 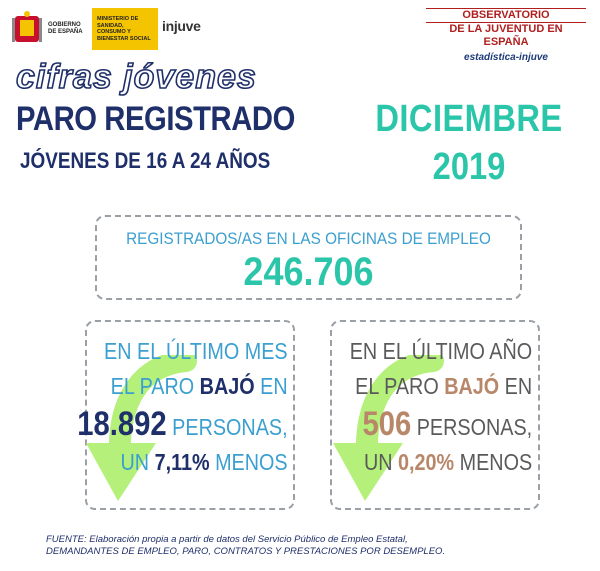 What do you see at coordinates (492, 462) in the screenshot?
I see `yearly-line-4-post: MENOS` at bounding box center [492, 462].